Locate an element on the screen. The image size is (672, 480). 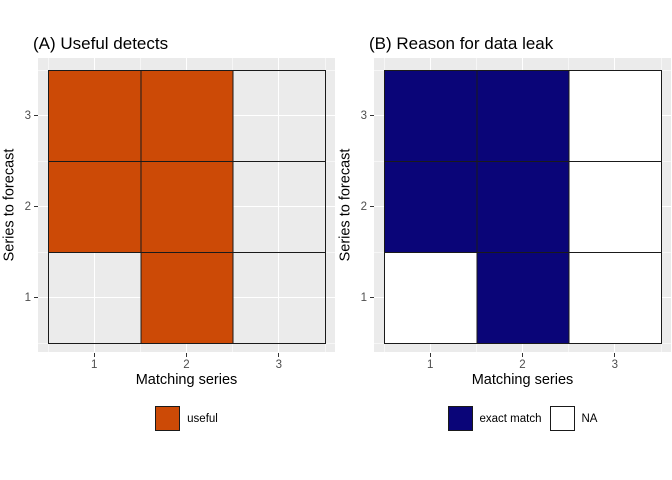
legend-item: useful is located at coordinates (186, 418).